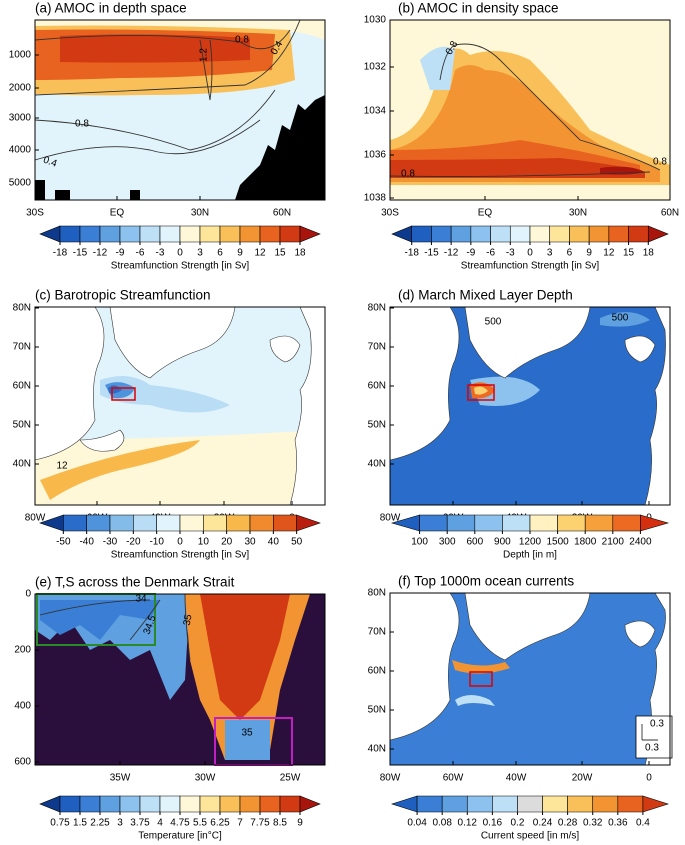  Describe the element at coordinates (375, 198) in the screenshot. I see `y-tick-label: 1038` at that location.